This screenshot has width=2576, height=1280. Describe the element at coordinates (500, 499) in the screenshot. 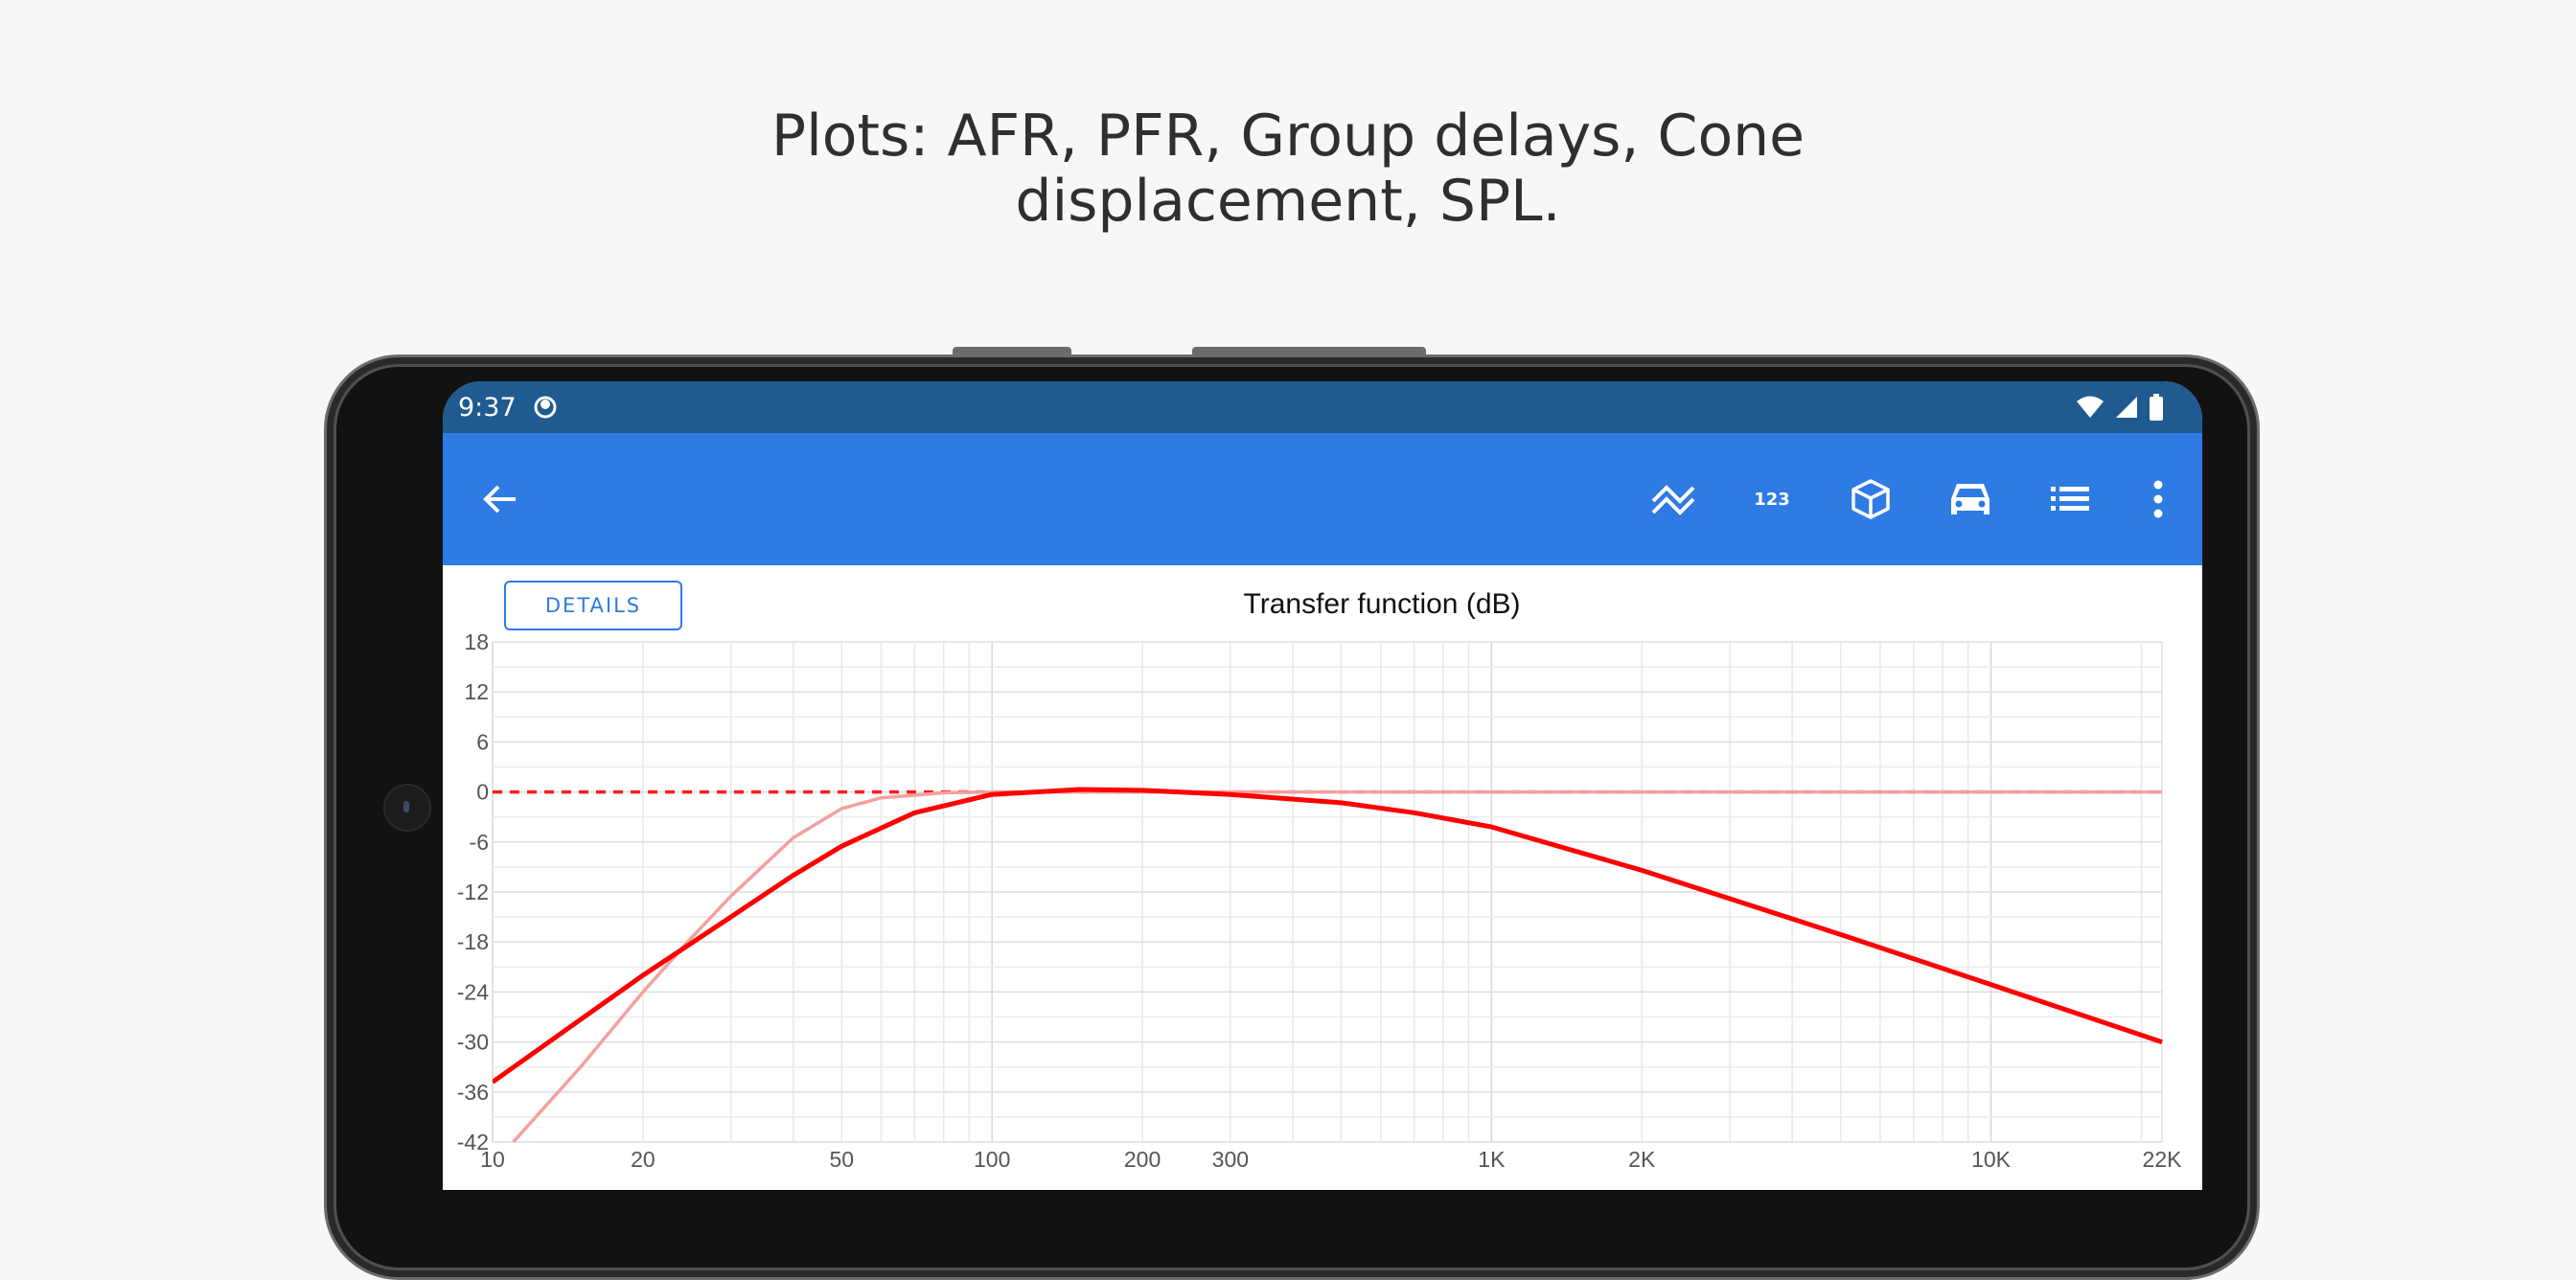

I see `back-arrow-icon` at that location.